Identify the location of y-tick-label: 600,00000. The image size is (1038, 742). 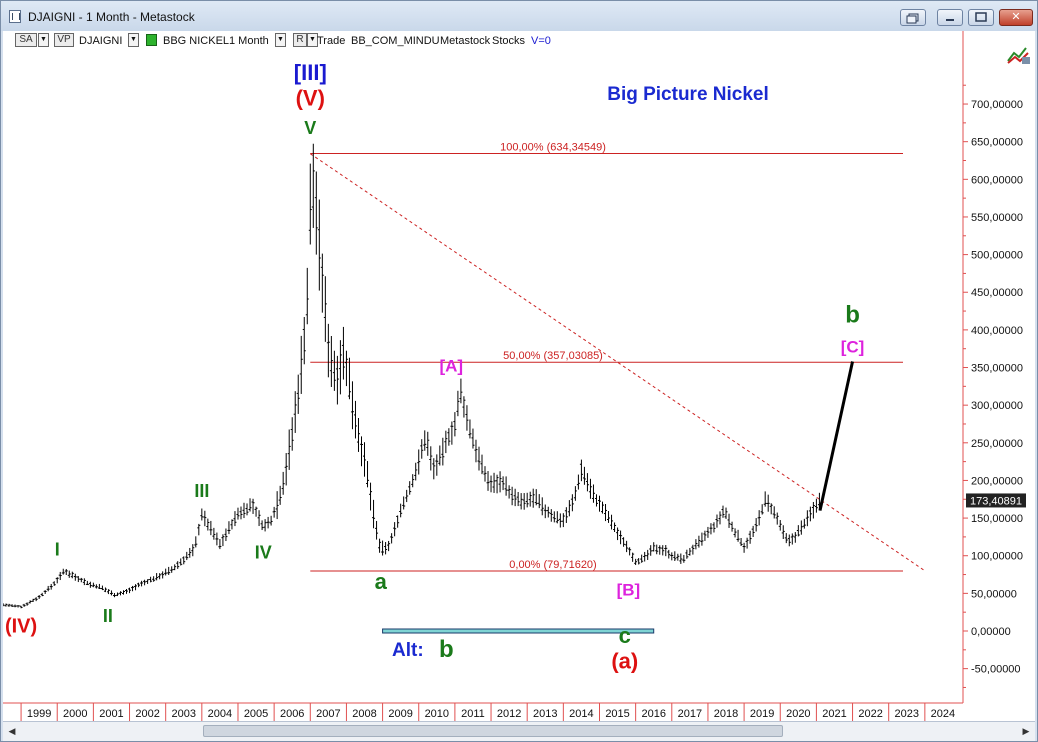
(997, 180).